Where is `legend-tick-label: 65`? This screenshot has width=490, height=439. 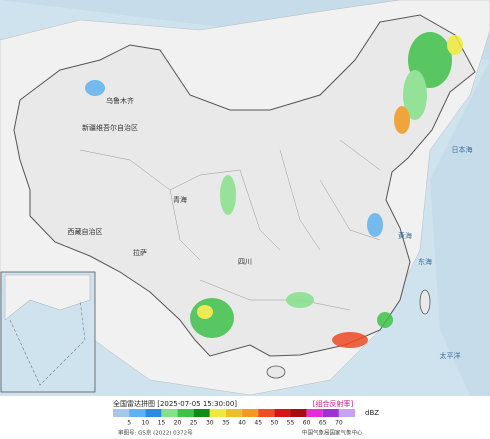
legend-tick-label: 65 is located at coordinates (323, 423).